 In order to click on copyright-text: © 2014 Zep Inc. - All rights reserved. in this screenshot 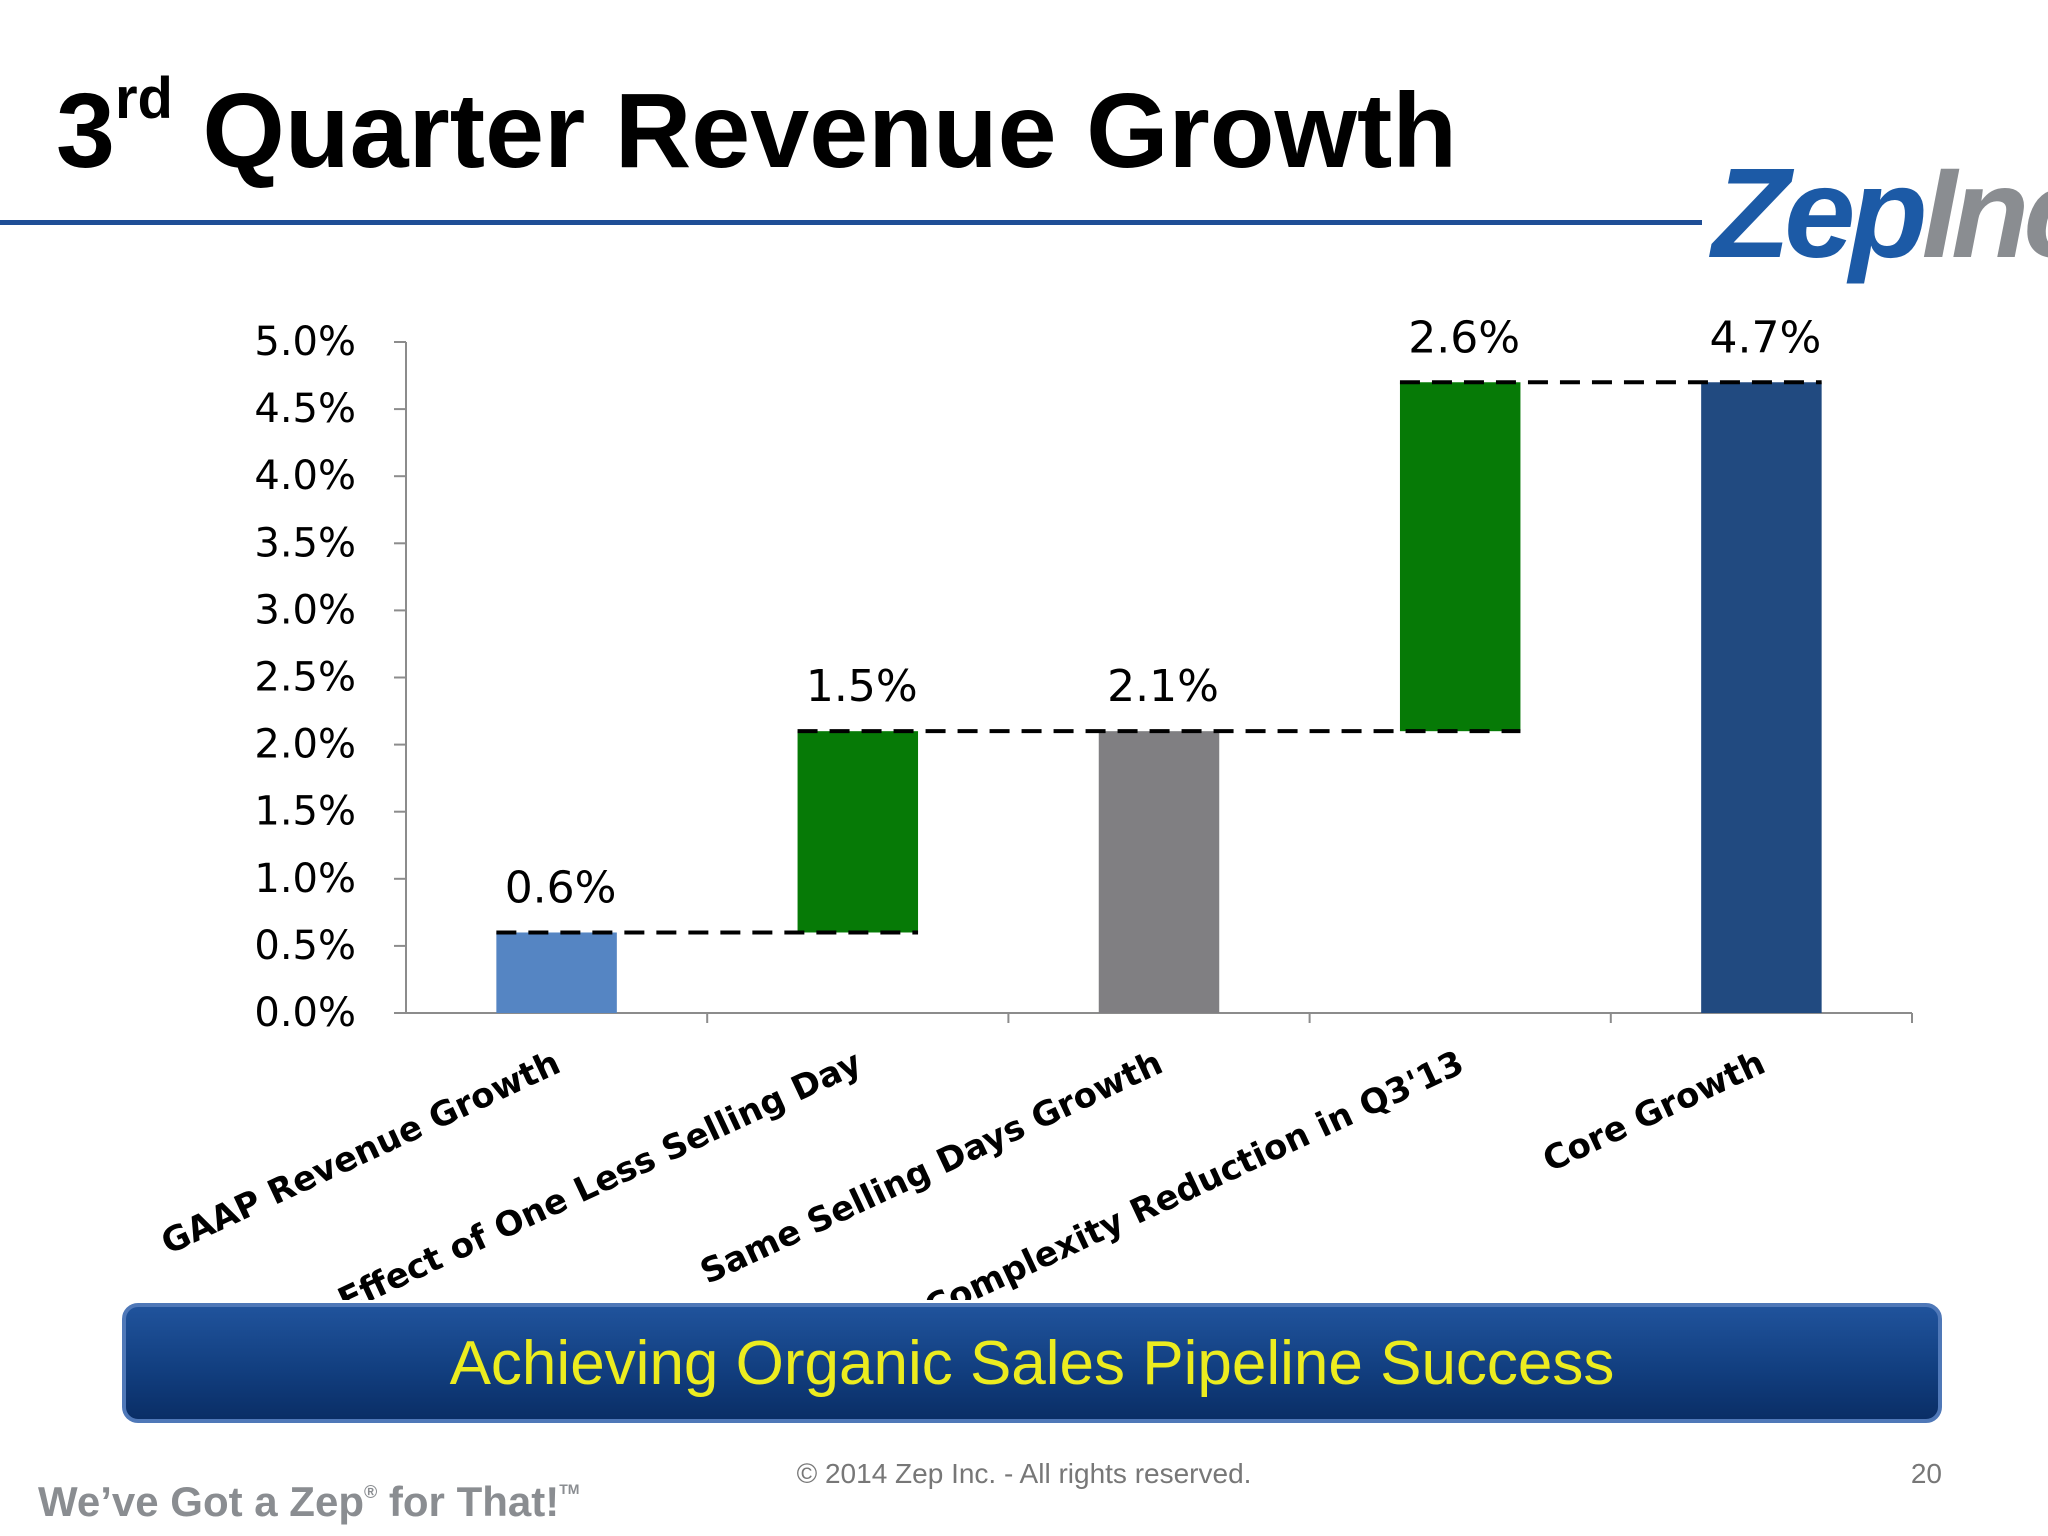, I will do `click(1024, 1473)`.